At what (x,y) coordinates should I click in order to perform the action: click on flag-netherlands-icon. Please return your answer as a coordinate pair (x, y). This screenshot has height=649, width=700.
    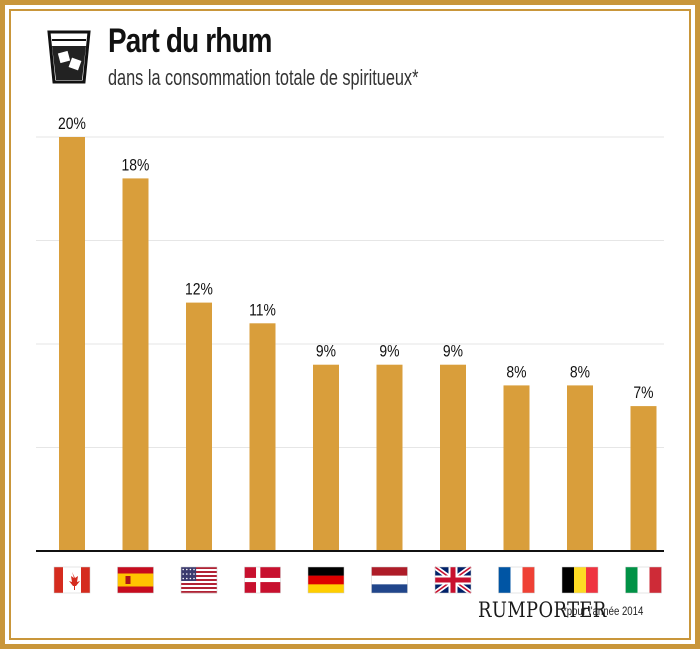
    Looking at the image, I should click on (389, 580).